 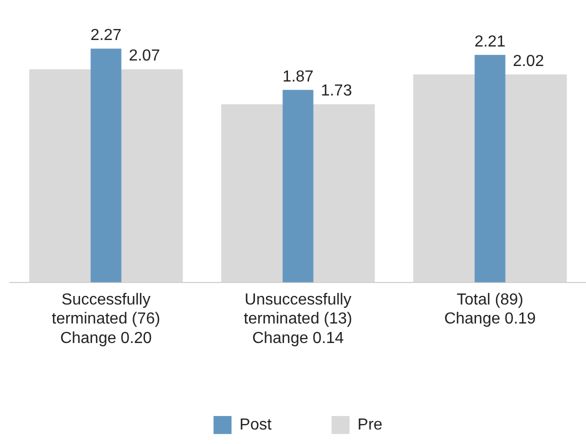 I want to click on x-tick-label: Successfully terminated (76) Change 0.20, so click(x=106, y=319).